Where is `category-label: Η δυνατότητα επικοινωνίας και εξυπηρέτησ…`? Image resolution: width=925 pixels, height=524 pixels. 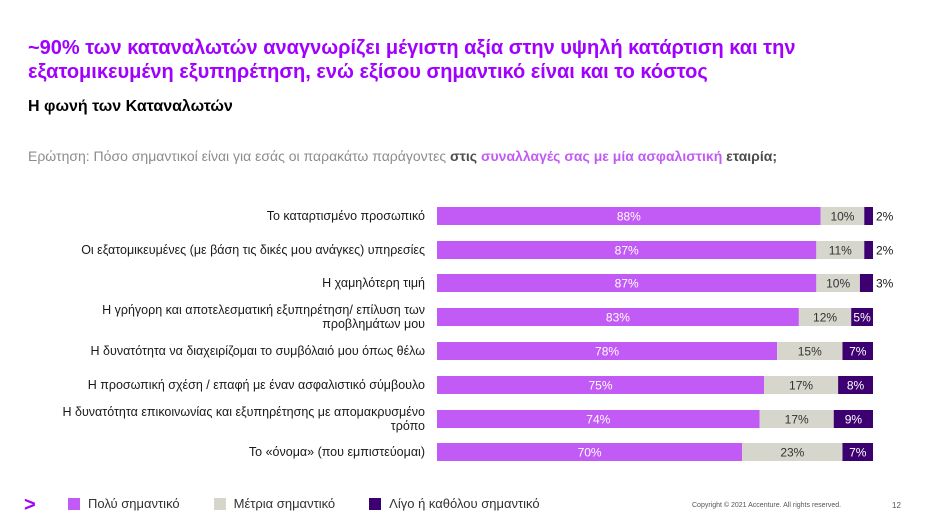
category-label: Η δυνατότητα επικοινωνίας και εξυπηρέτησ… is located at coordinates (244, 419).